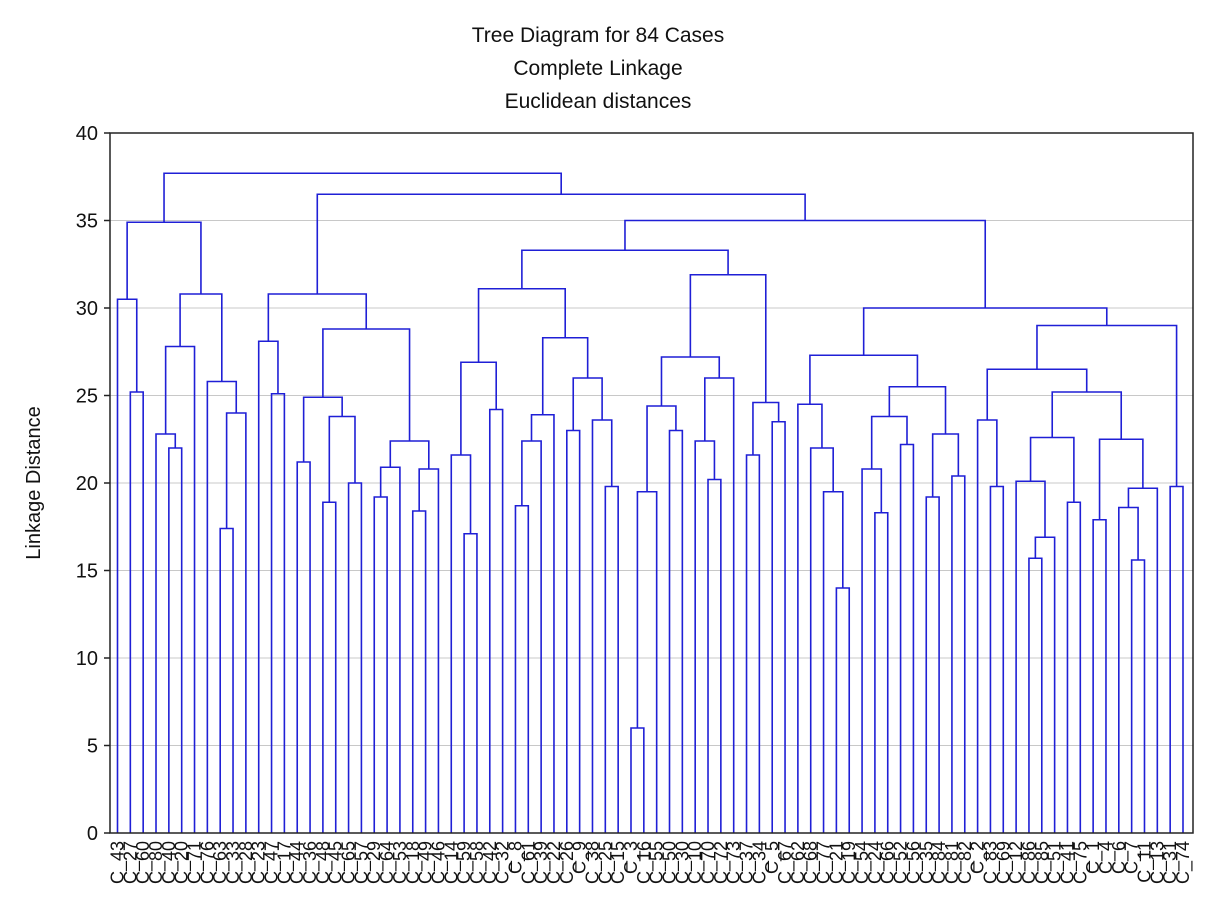  What do you see at coordinates (182, 862) in the screenshot?
I see `leaf-label: C_20` at bounding box center [182, 862].